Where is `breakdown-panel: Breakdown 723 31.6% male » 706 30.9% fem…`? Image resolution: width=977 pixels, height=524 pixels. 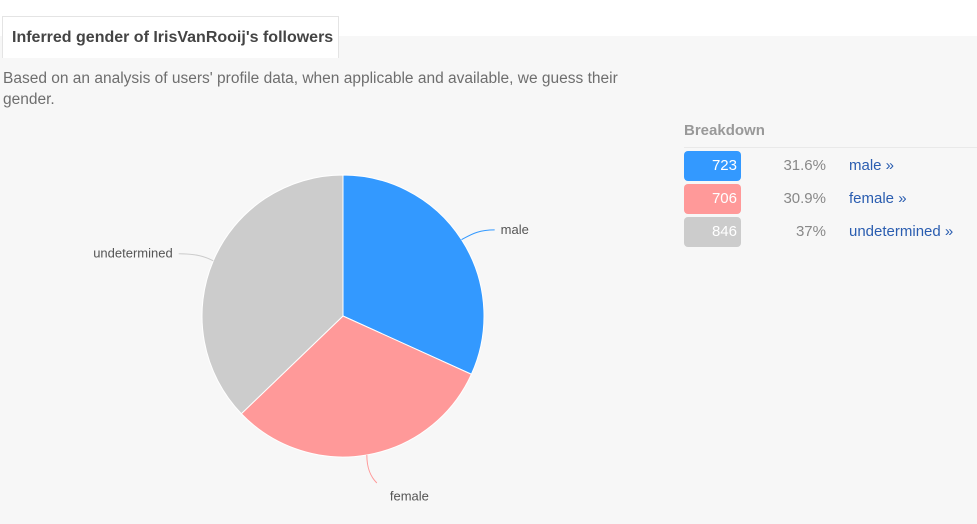
breakdown-panel: Breakdown 723 31.6% male » 706 30.9% fem… is located at coordinates (830, 184).